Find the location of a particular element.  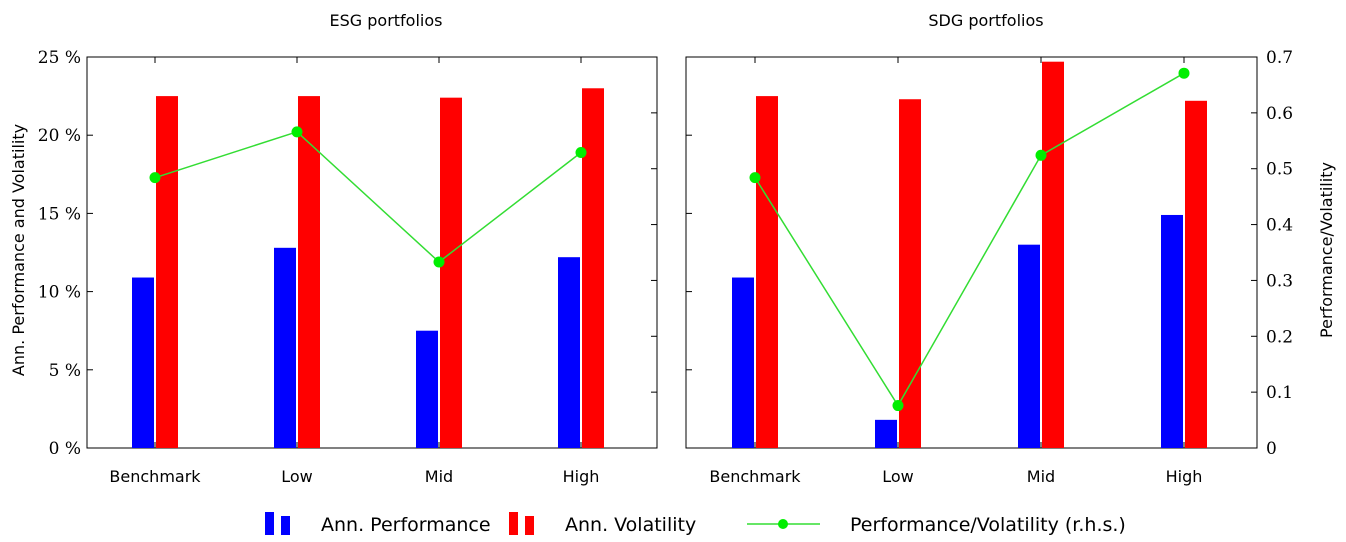

x-tick-label-sdg: High is located at coordinates (1184, 476).